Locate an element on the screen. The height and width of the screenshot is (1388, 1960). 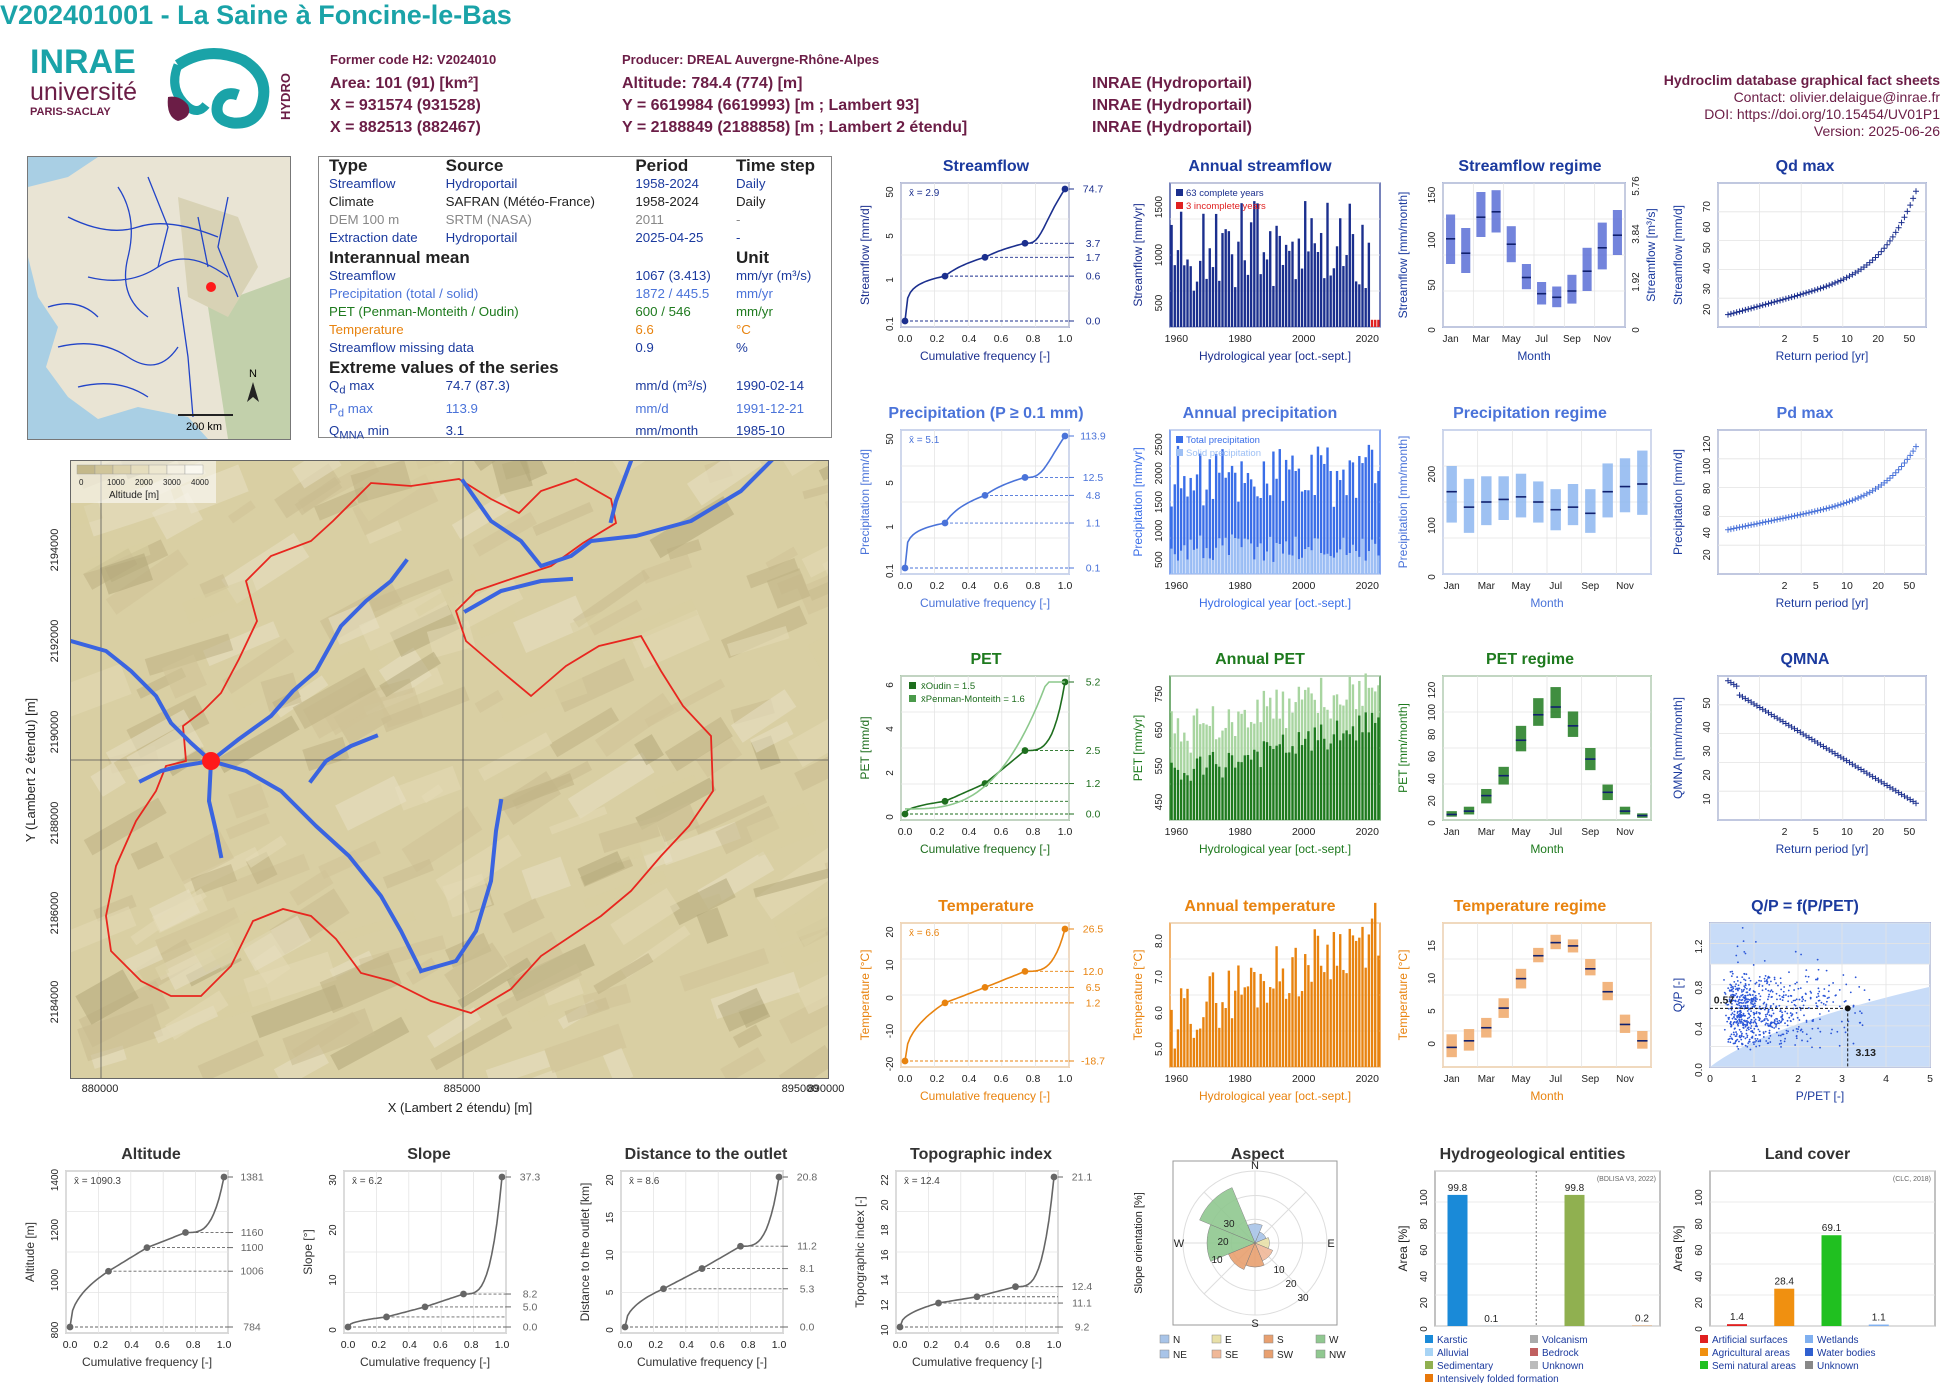
source-note: (CLC, 2018) is located at coordinates (1912, 1179).